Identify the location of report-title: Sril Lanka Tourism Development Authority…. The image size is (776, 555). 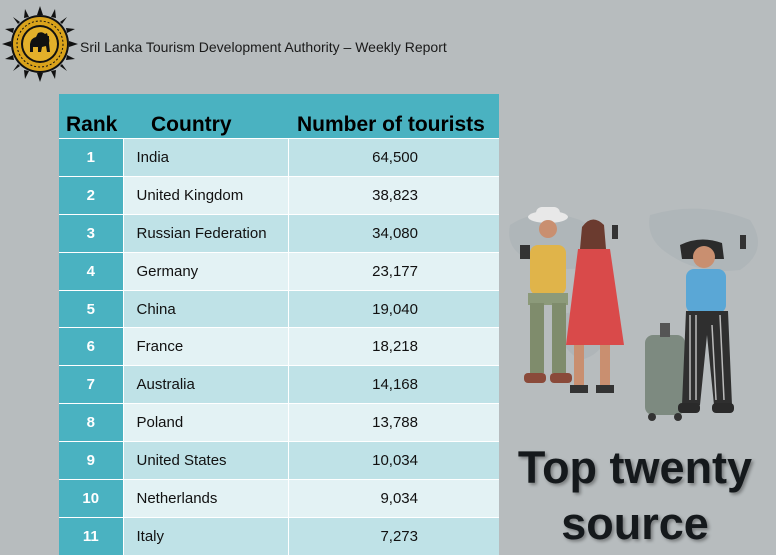
(263, 47).